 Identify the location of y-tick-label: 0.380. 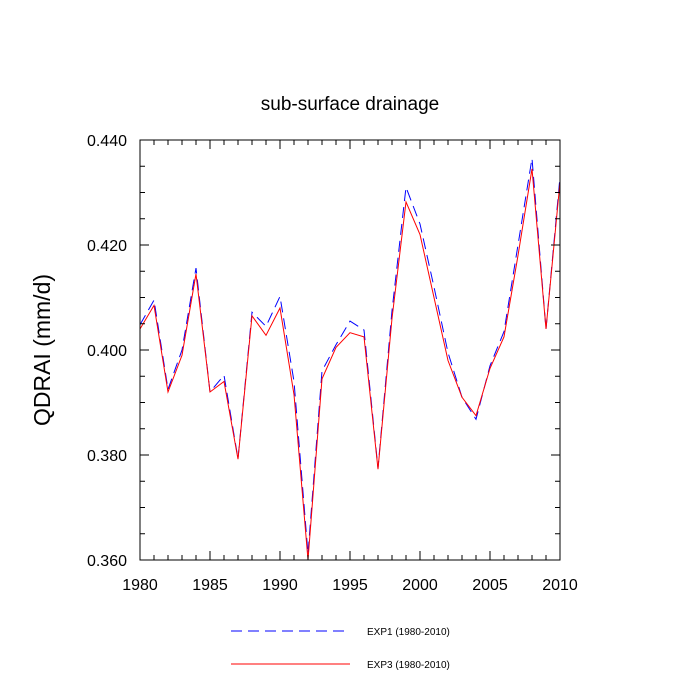
(107, 456).